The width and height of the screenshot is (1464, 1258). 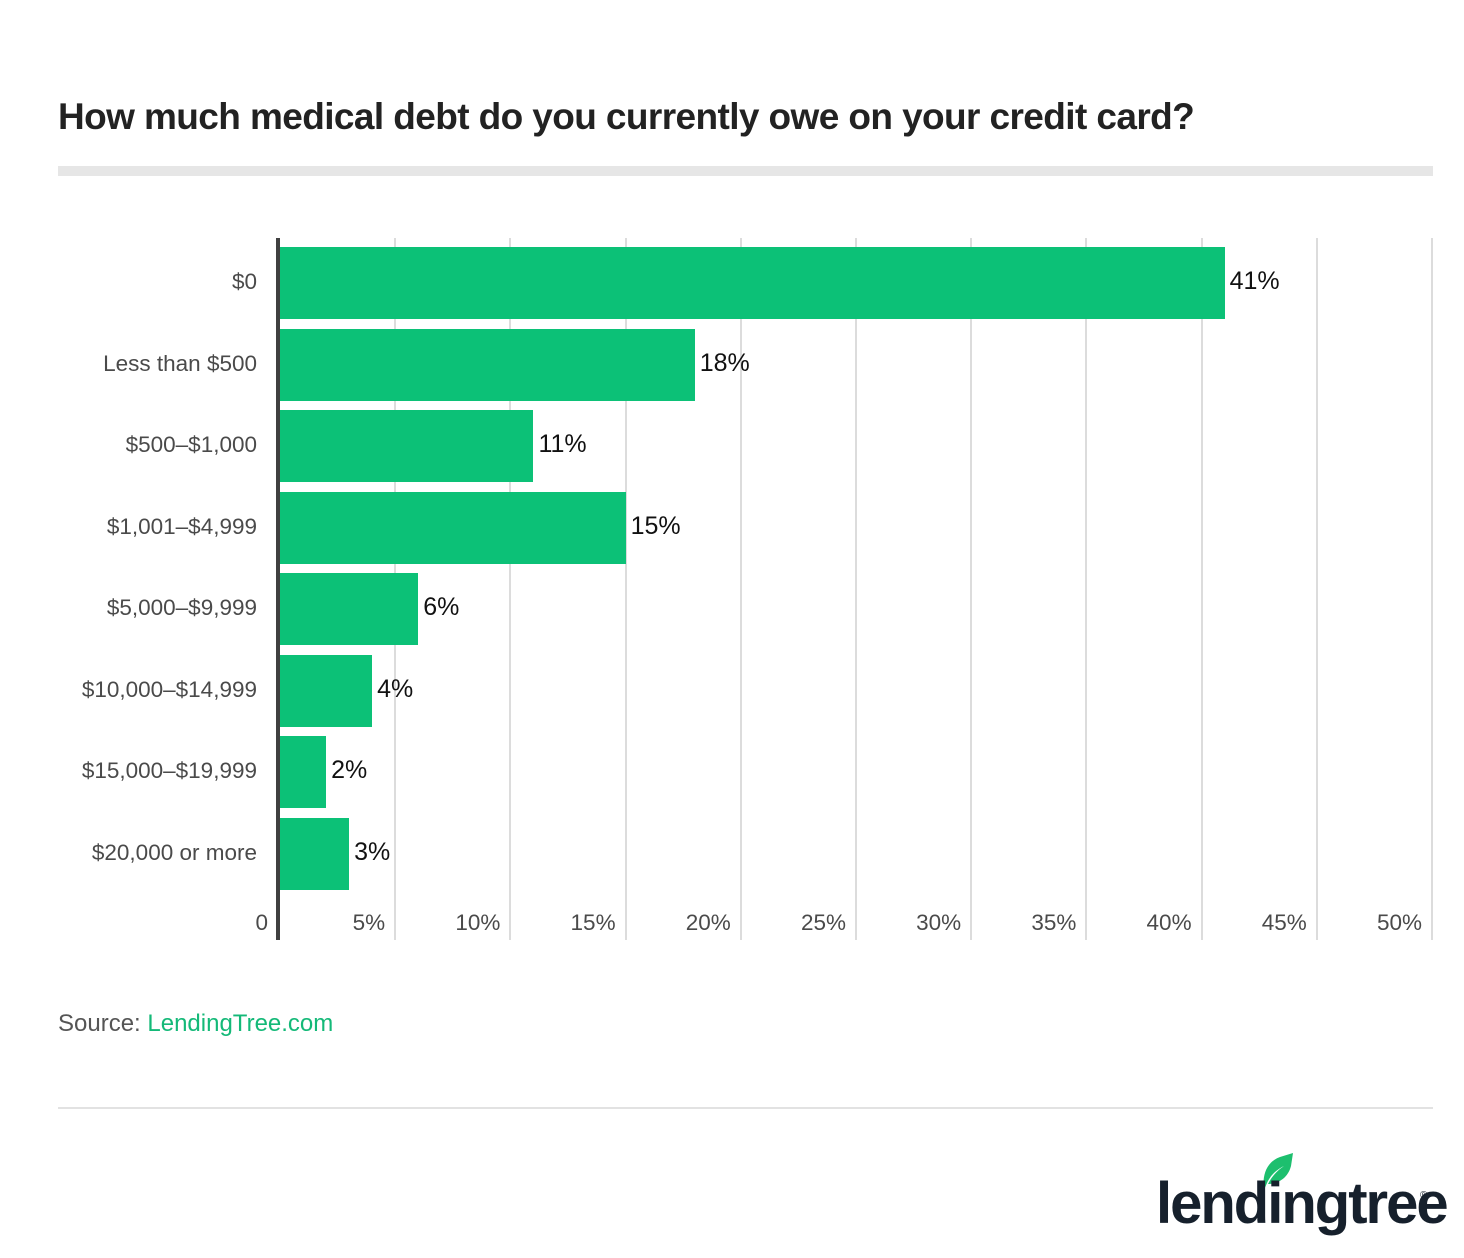 I want to click on bar-value-label: 3%, so click(x=372, y=851).